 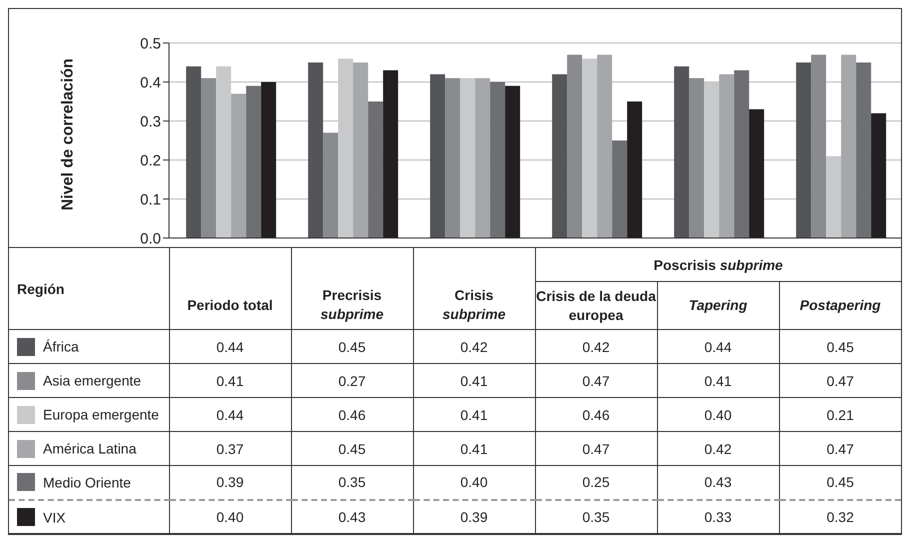 What do you see at coordinates (230, 449) in the screenshot?
I see `data-label: 0.37` at bounding box center [230, 449].